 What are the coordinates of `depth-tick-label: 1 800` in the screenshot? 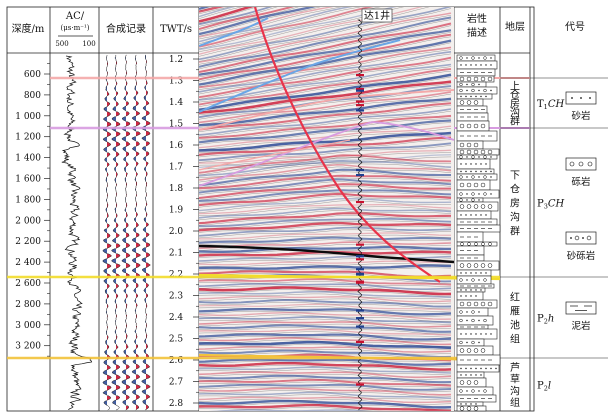 It's located at (28, 200).